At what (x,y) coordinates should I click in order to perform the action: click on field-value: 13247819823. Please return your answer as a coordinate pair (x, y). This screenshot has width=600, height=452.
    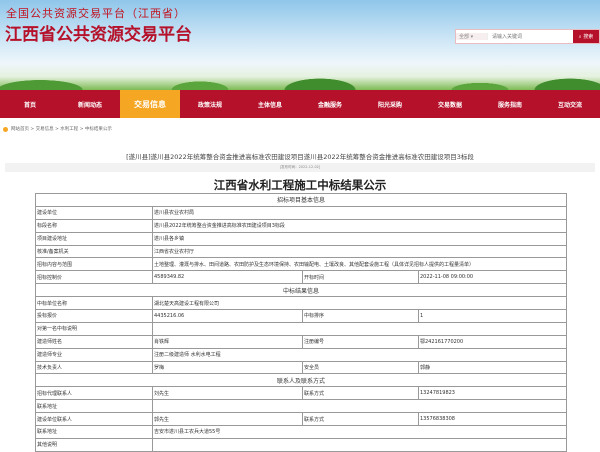
    Looking at the image, I should click on (492, 393).